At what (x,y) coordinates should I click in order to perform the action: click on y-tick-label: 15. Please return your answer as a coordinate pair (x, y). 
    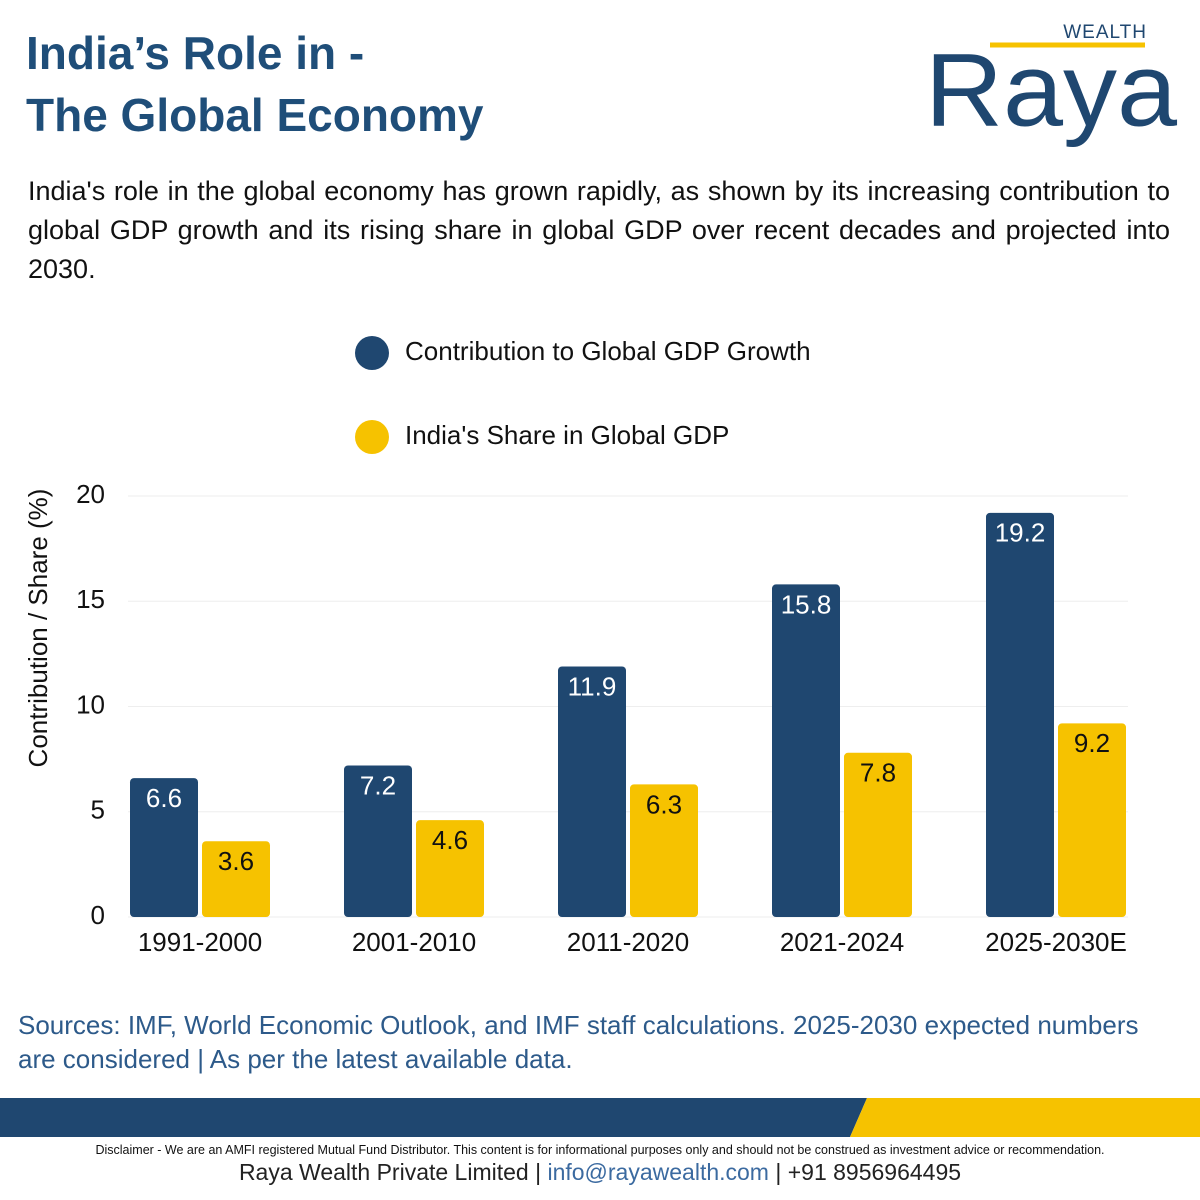
    Looking at the image, I should click on (90, 599).